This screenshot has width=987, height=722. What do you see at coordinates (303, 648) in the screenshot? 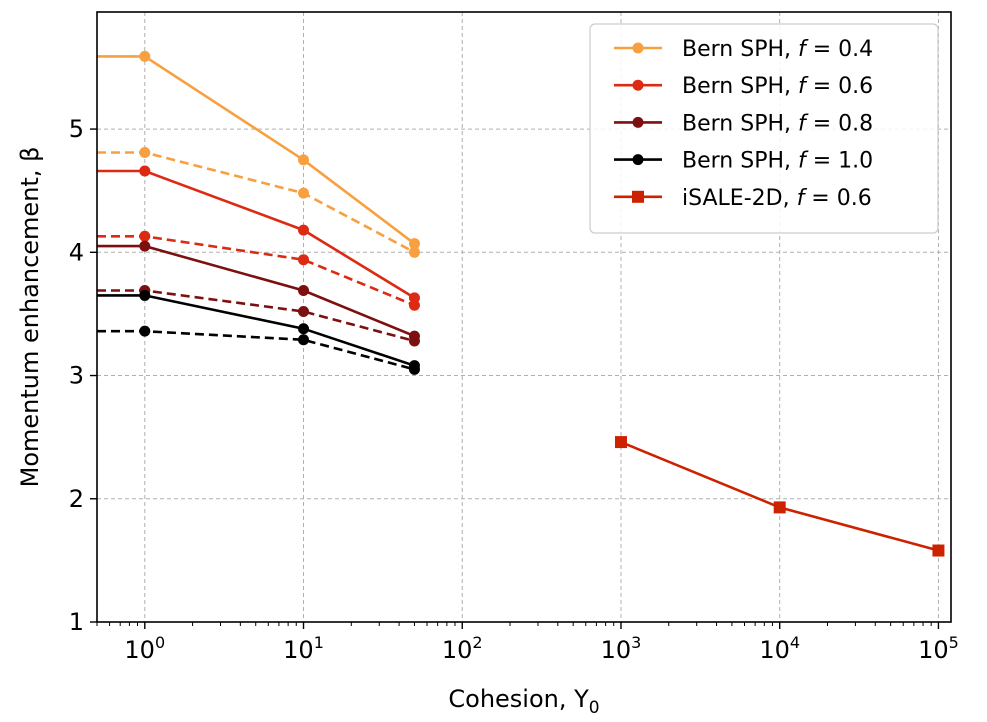
I see `x-tick-label: 10¹` at bounding box center [303, 648].